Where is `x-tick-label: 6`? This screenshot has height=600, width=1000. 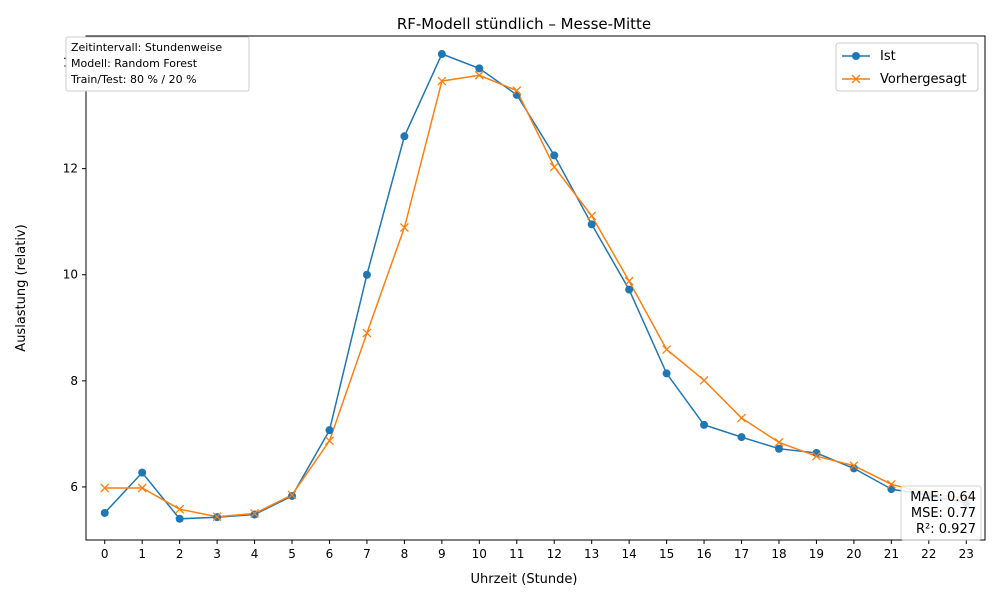 x-tick-label: 6 is located at coordinates (330, 554).